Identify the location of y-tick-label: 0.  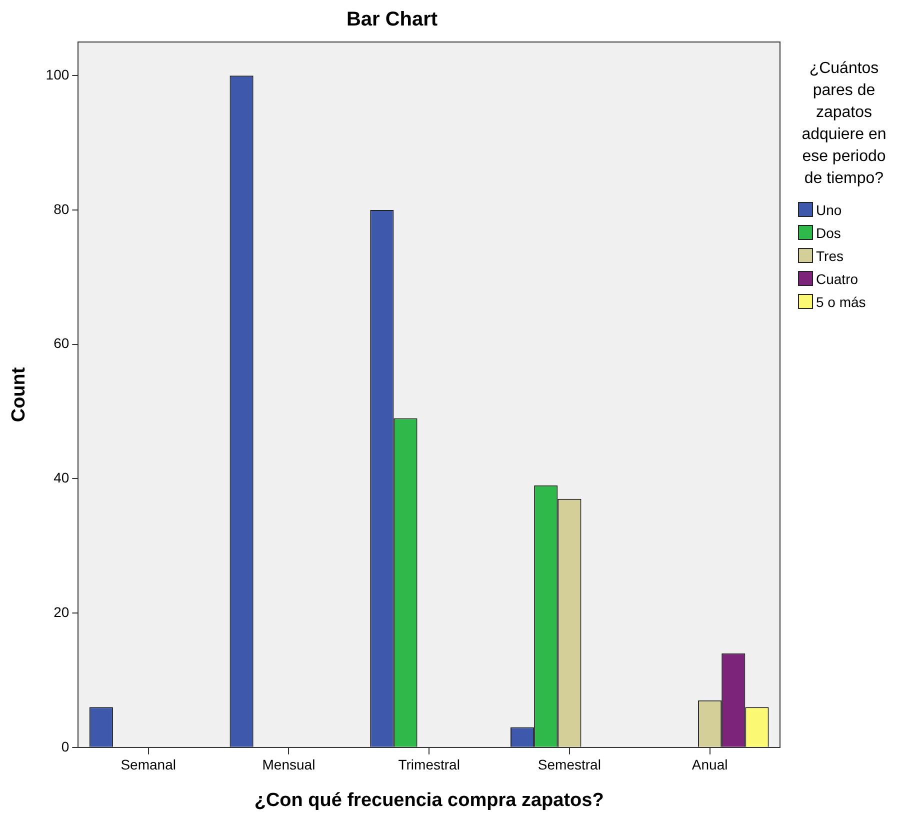
(65, 746).